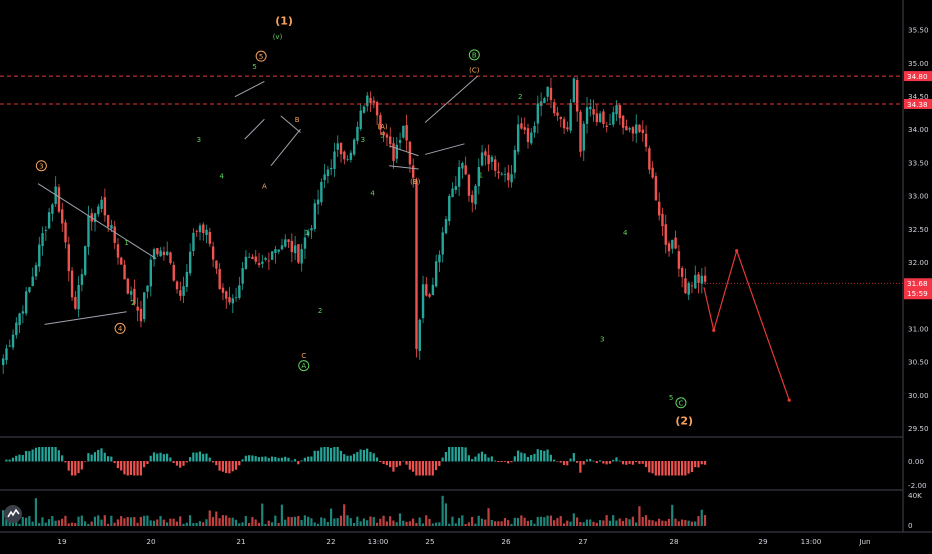 Image resolution: width=932 pixels, height=554 pixels. What do you see at coordinates (254, 67) in the screenshot?
I see `wave-label: 5` at bounding box center [254, 67].